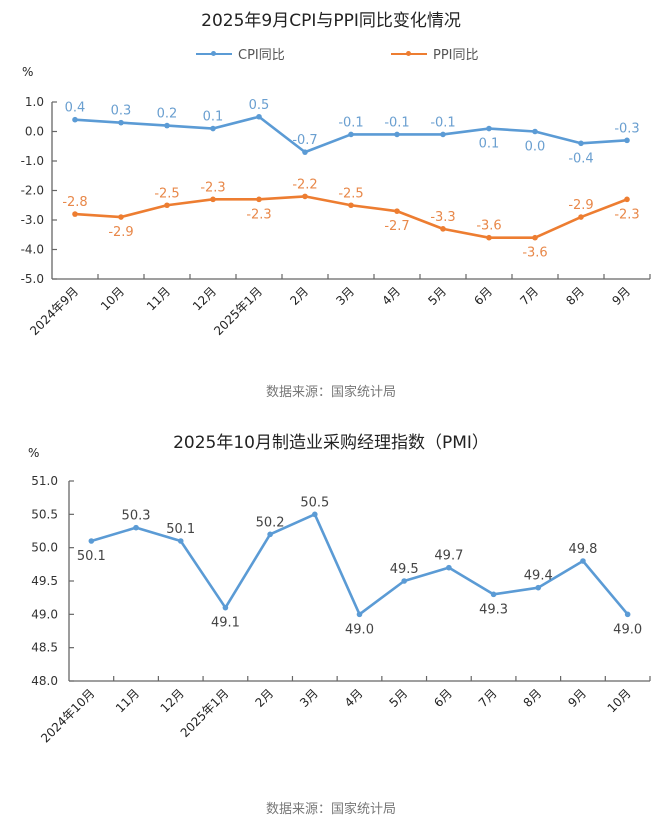 This screenshot has width=662, height=823. I want to click on chart2-y-unit: %, so click(34, 453).